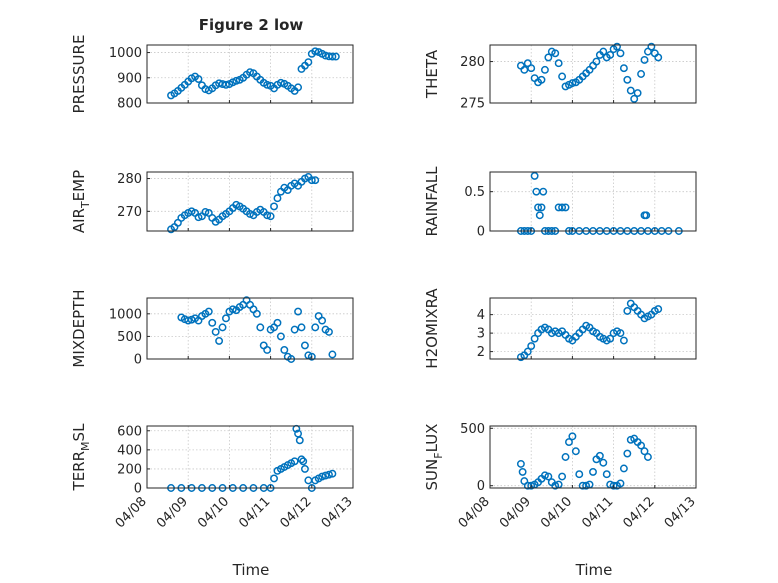 This screenshot has width=778, height=583. I want to click on y-tick-label: 400, so click(129, 450).